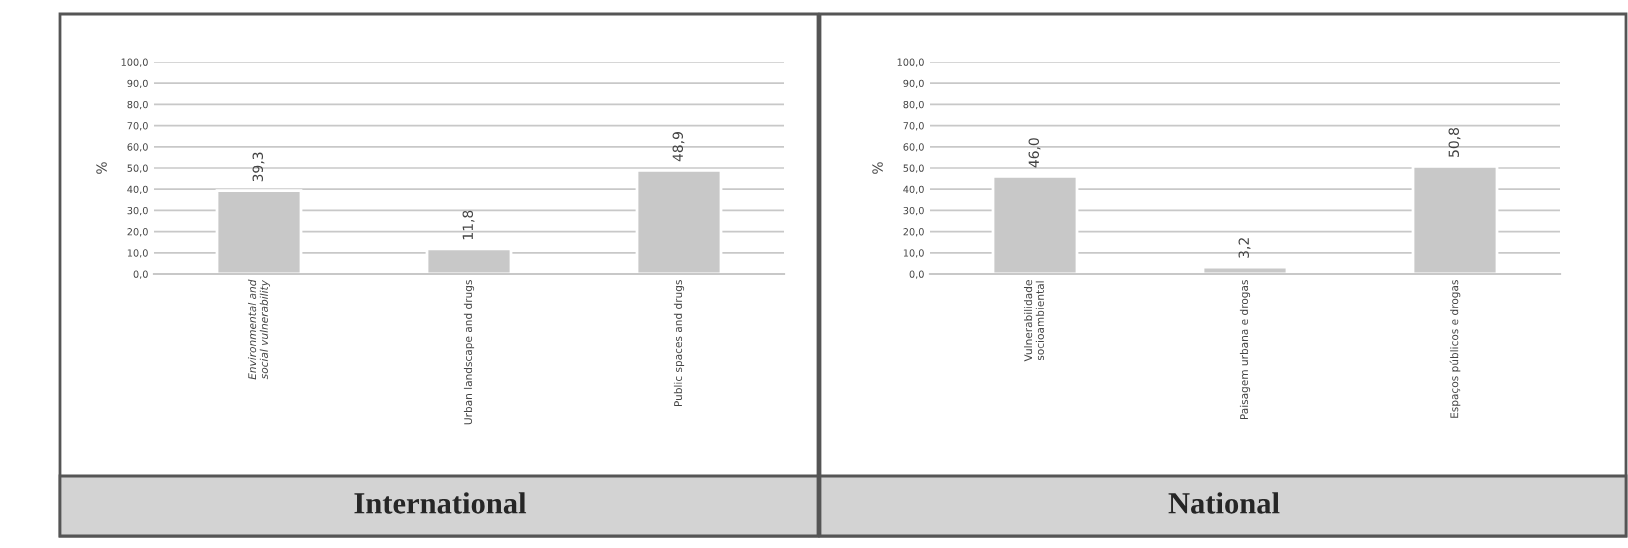 The height and width of the screenshot is (548, 1628). I want to click on text: National, so click(1224, 503).